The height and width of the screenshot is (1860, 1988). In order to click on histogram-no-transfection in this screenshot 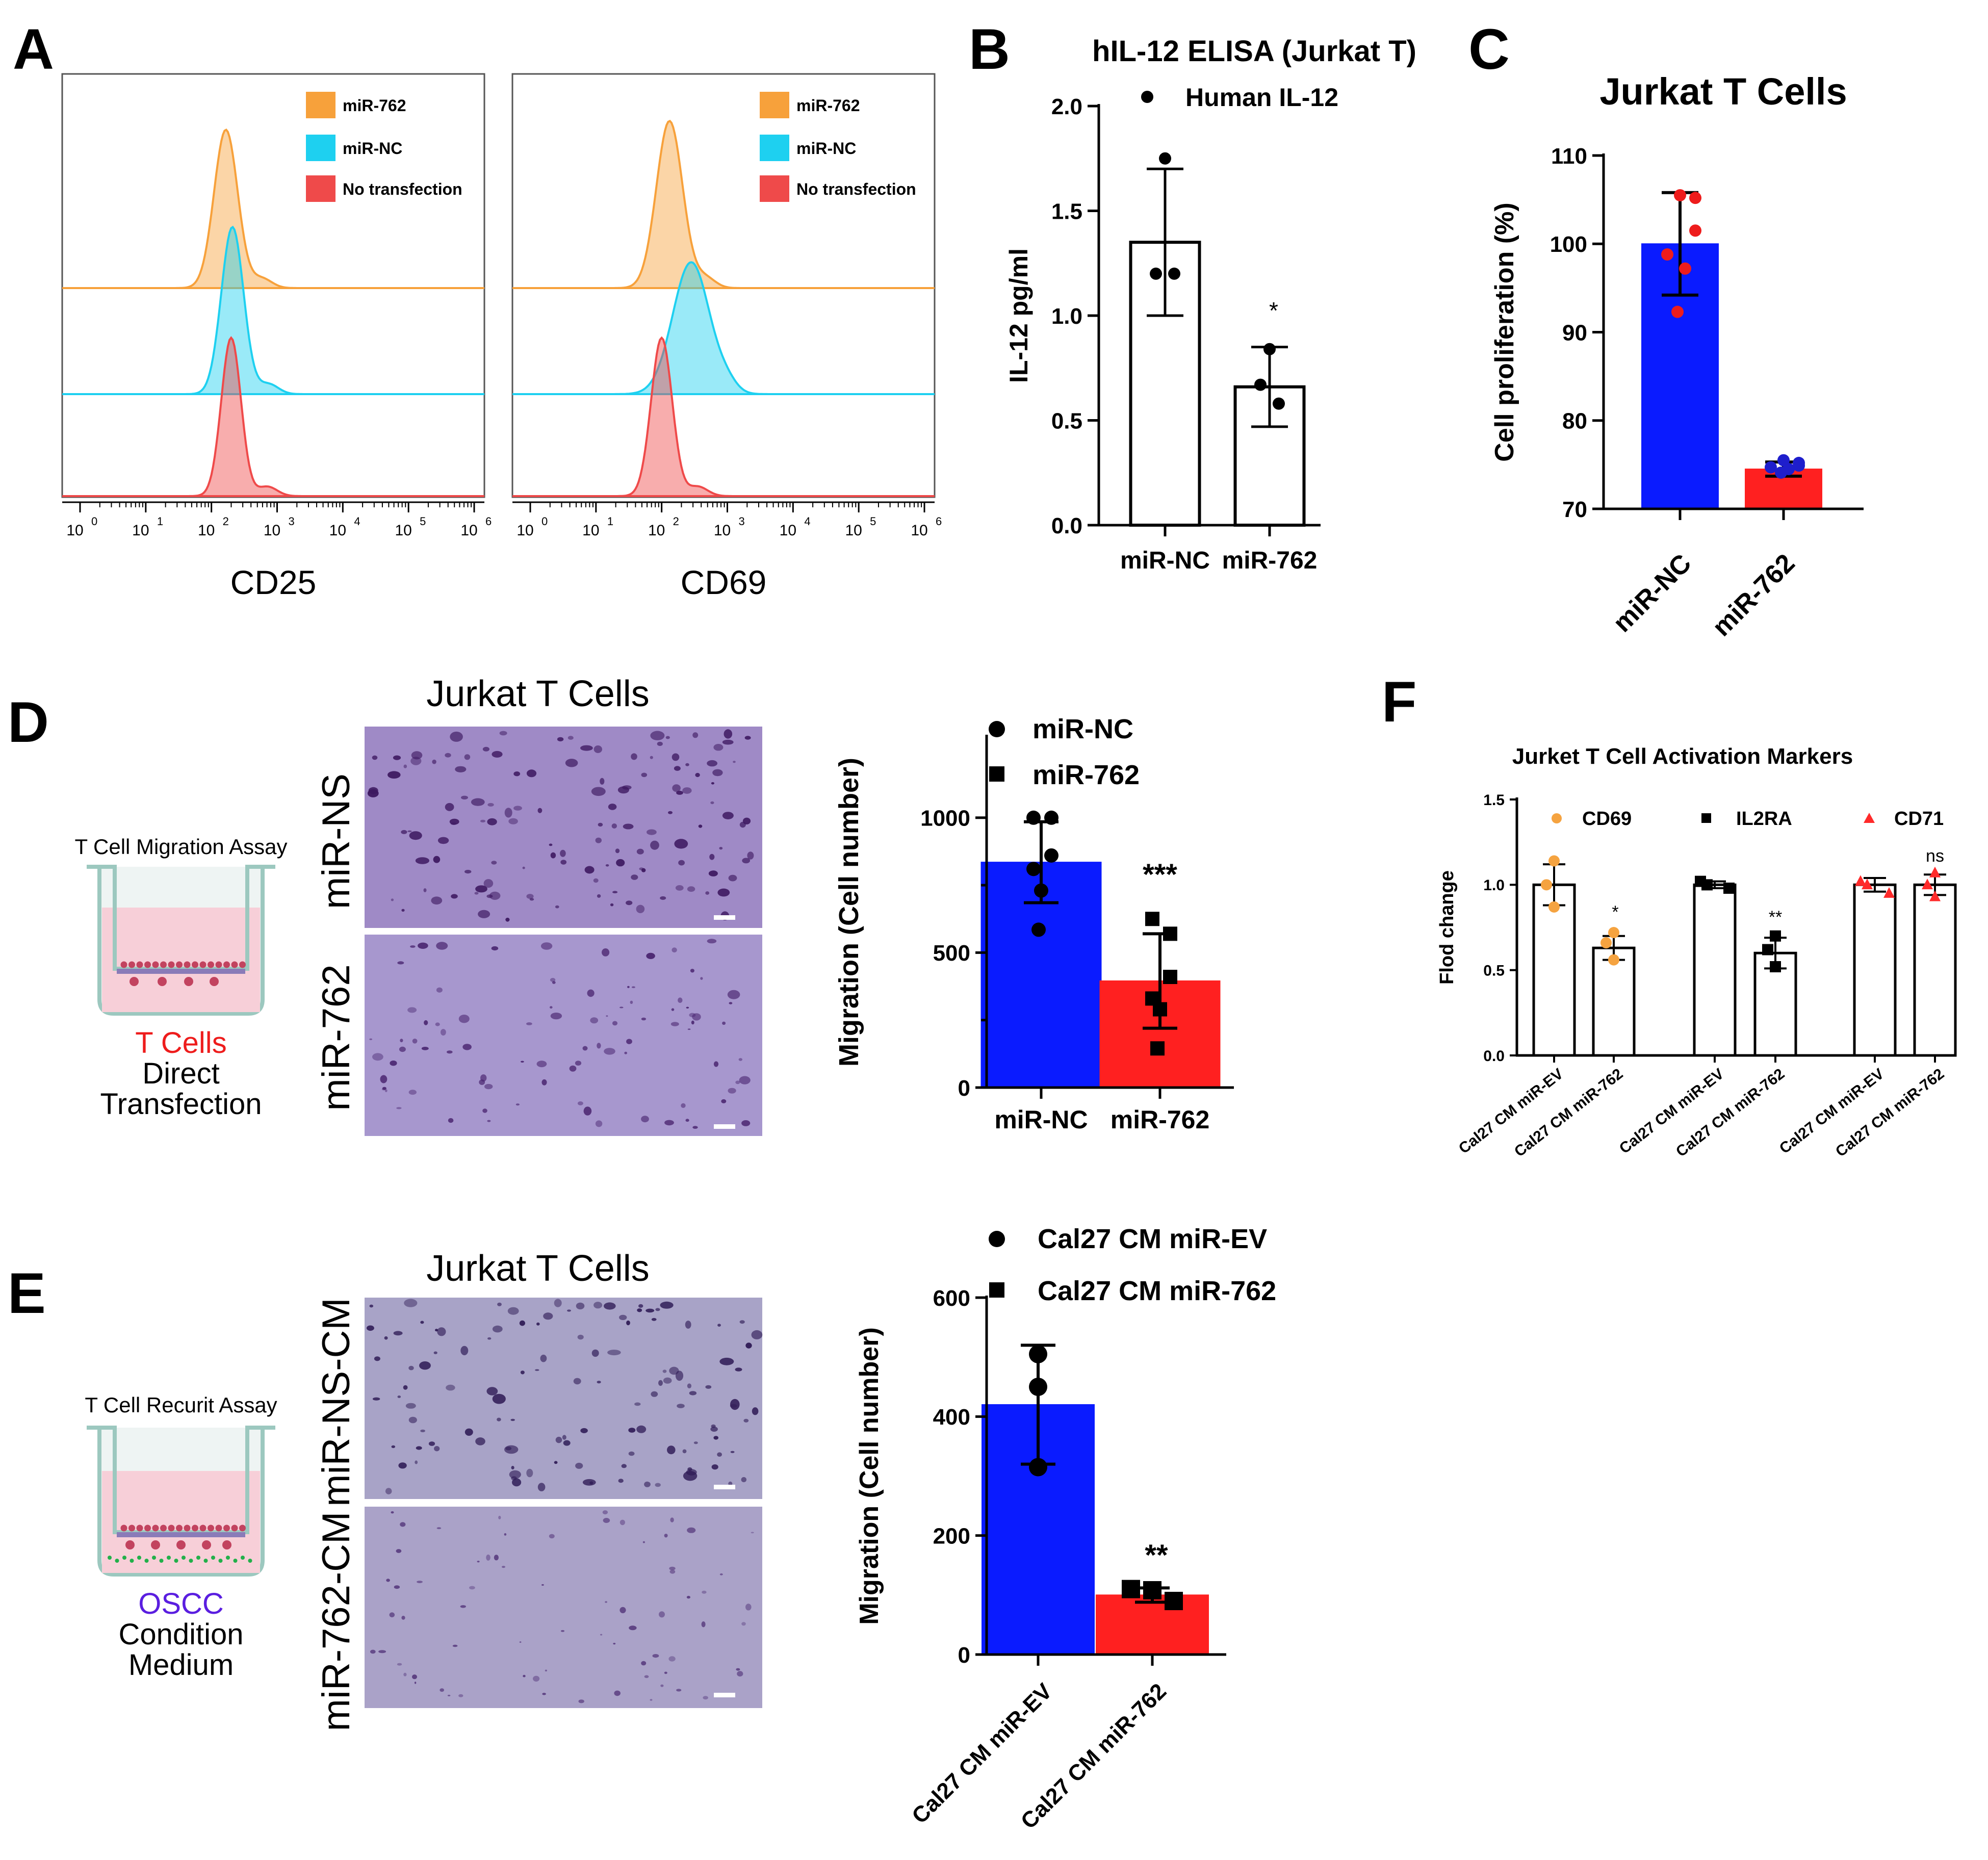, I will do `click(273, 416)`.